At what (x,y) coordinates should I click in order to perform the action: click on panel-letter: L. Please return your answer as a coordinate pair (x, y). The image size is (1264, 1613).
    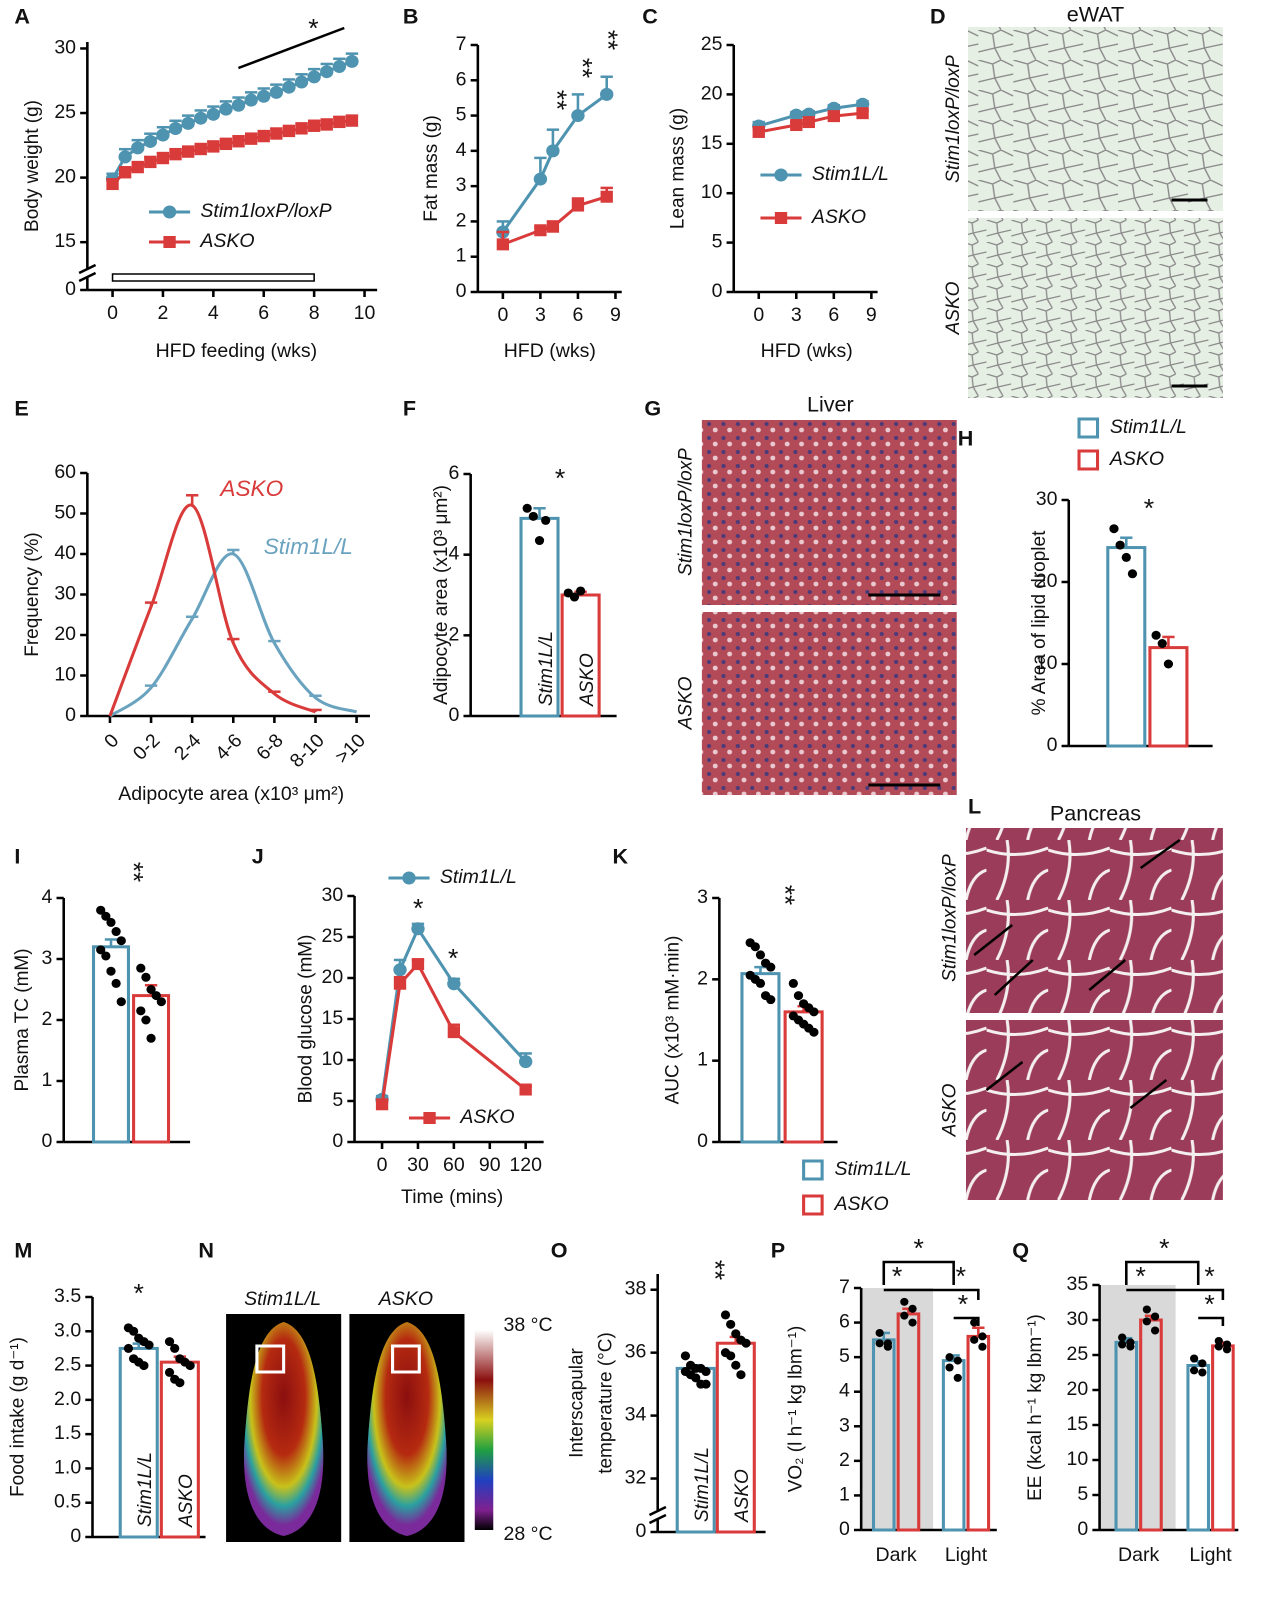
    Looking at the image, I should click on (974, 807).